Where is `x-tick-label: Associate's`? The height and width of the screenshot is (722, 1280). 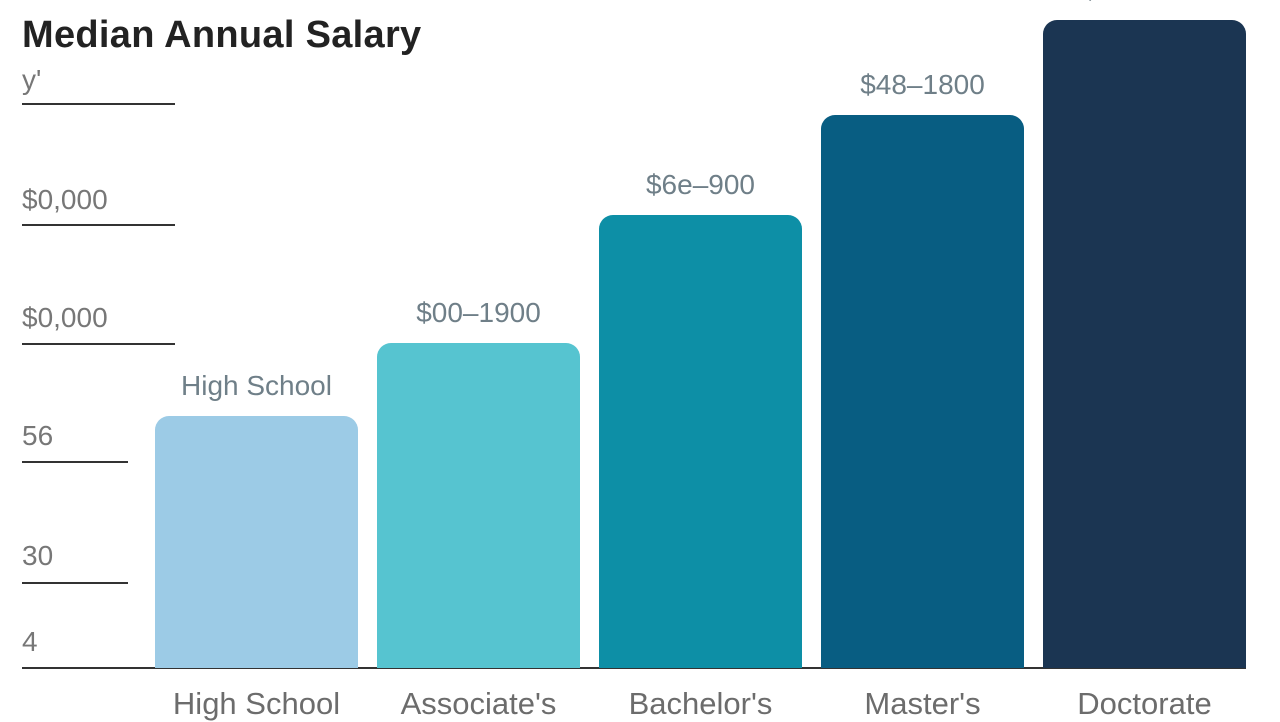
x-tick-label: Associate's is located at coordinates (478, 703).